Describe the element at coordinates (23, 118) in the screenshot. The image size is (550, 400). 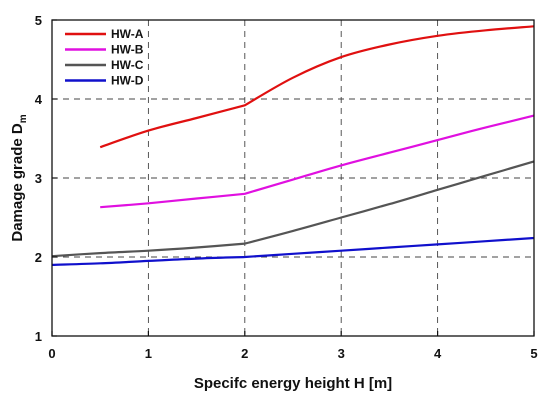
I see `y-axis-title-subscript: m` at that location.